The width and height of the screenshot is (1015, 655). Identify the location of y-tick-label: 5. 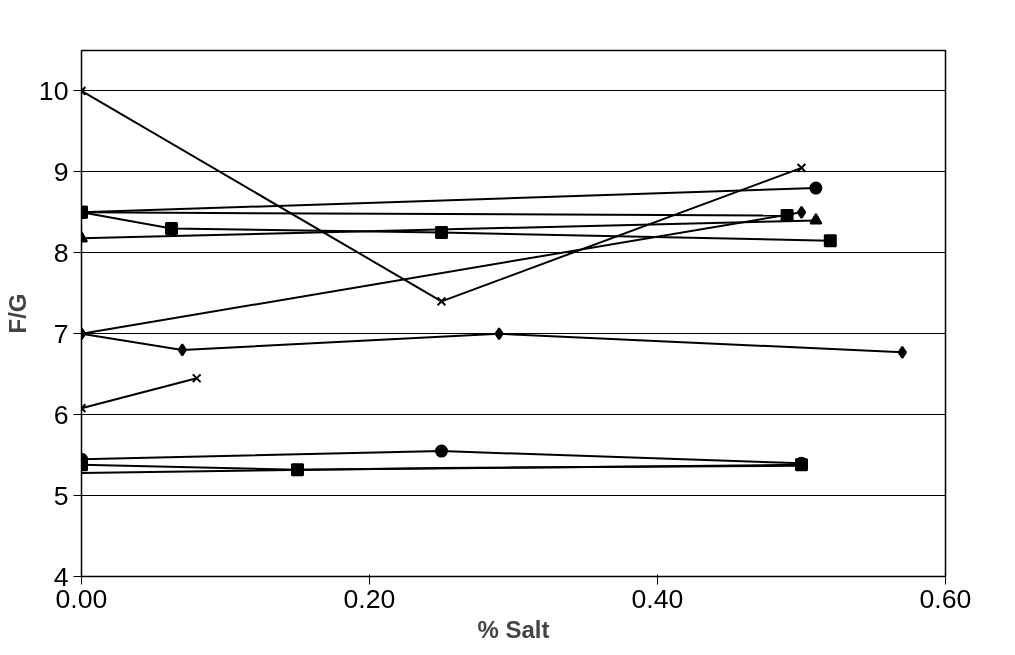
(61, 495).